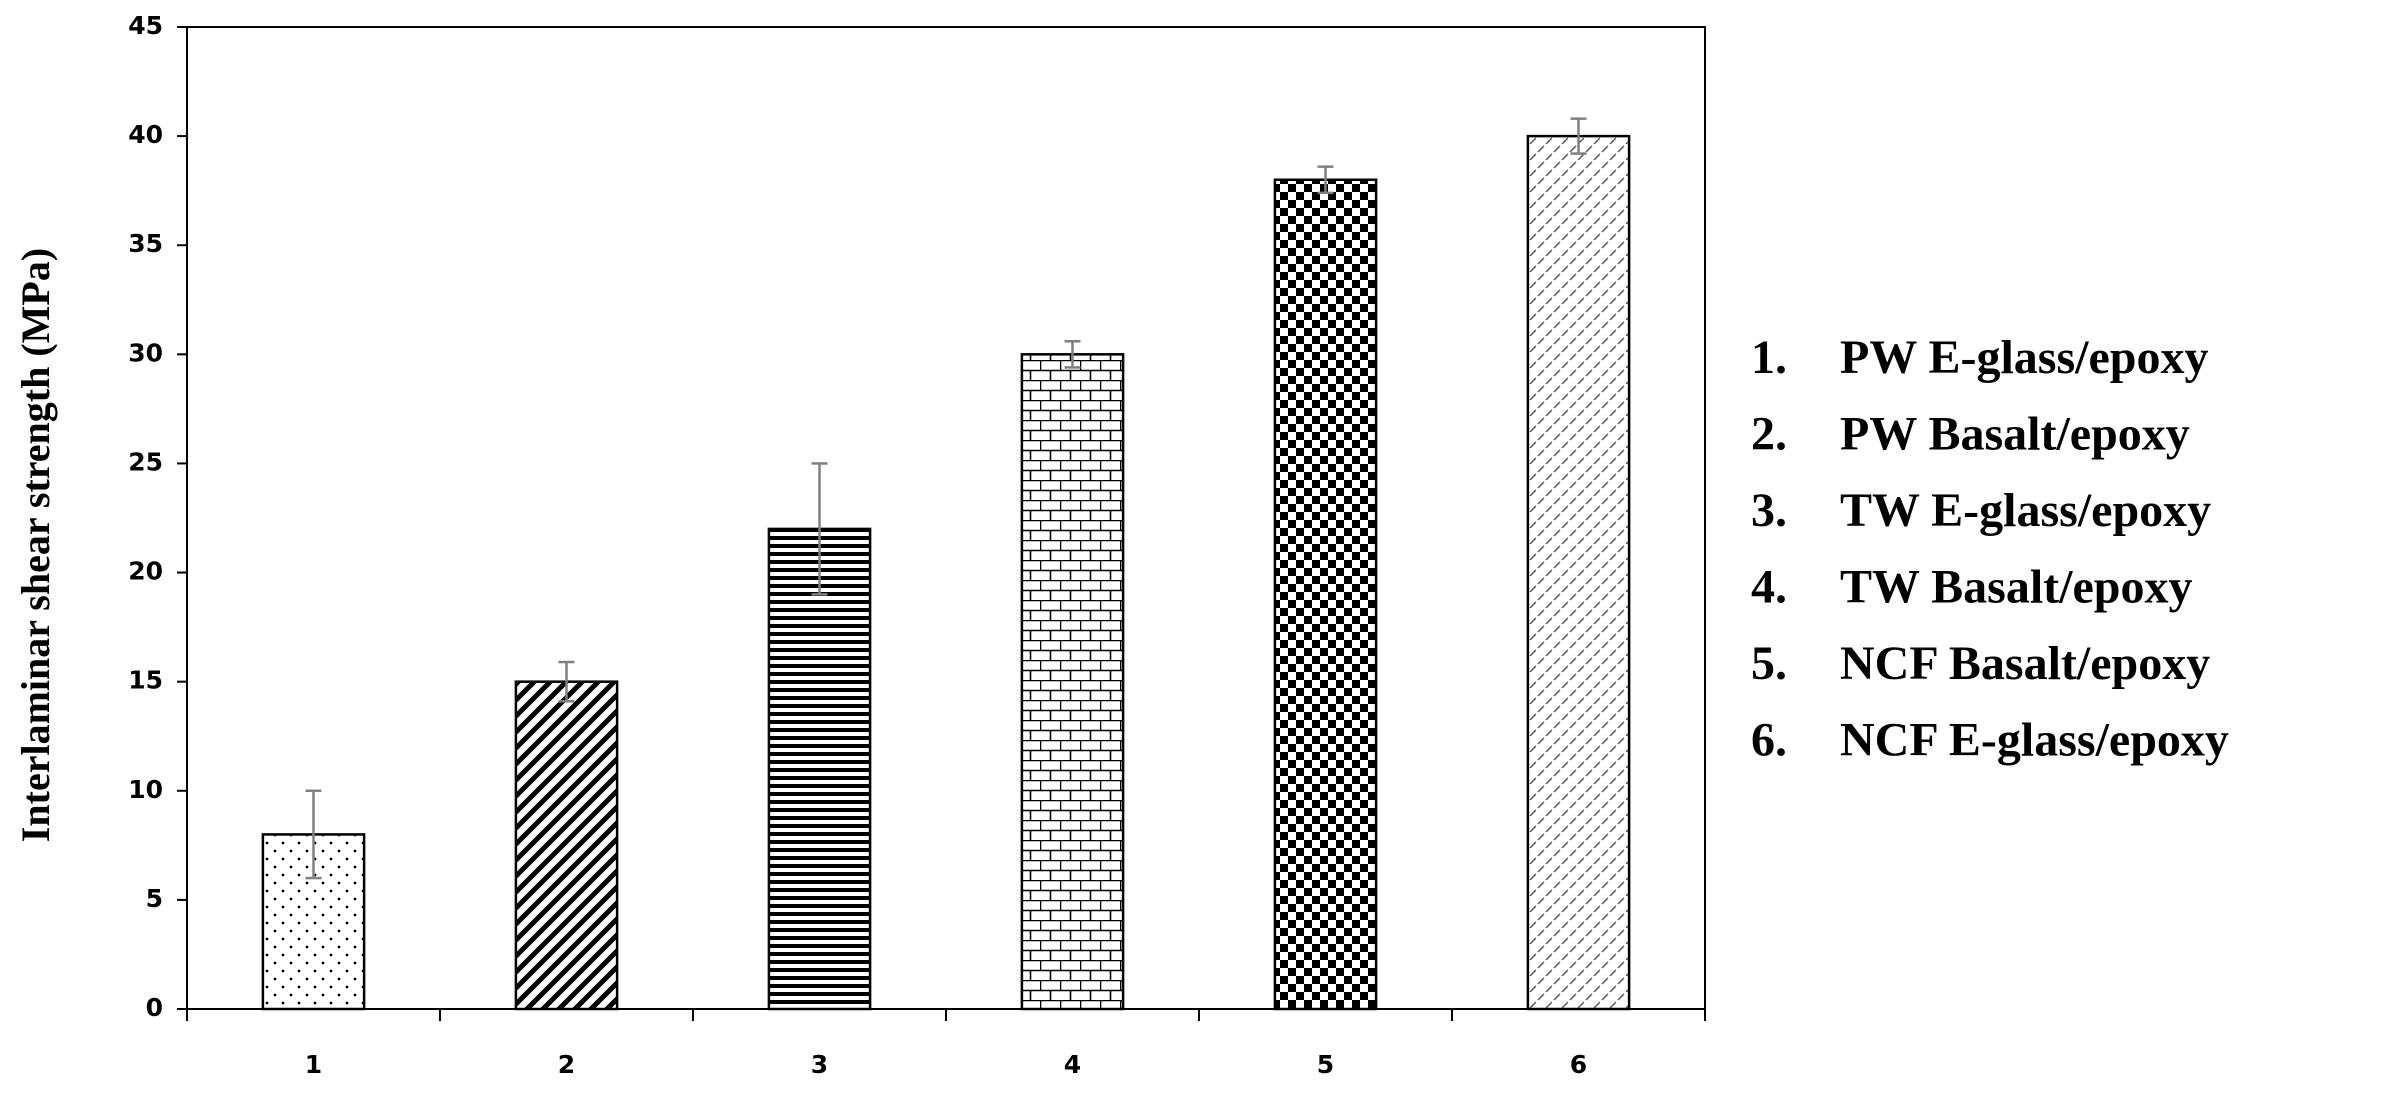 This screenshot has height=1097, width=2398. Describe the element at coordinates (2024, 357) in the screenshot. I see `legend-label: PW E-glass/epoxy` at that location.